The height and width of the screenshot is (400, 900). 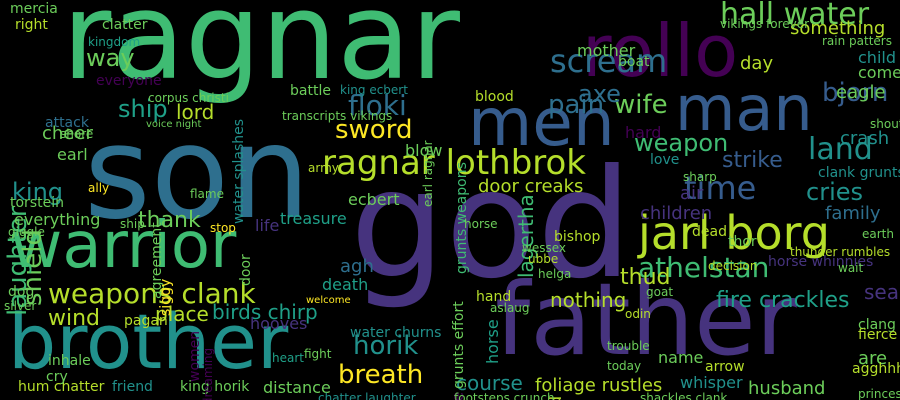 What do you see at coordinates (877, 57) in the screenshot?
I see `word-child: child` at bounding box center [877, 57].